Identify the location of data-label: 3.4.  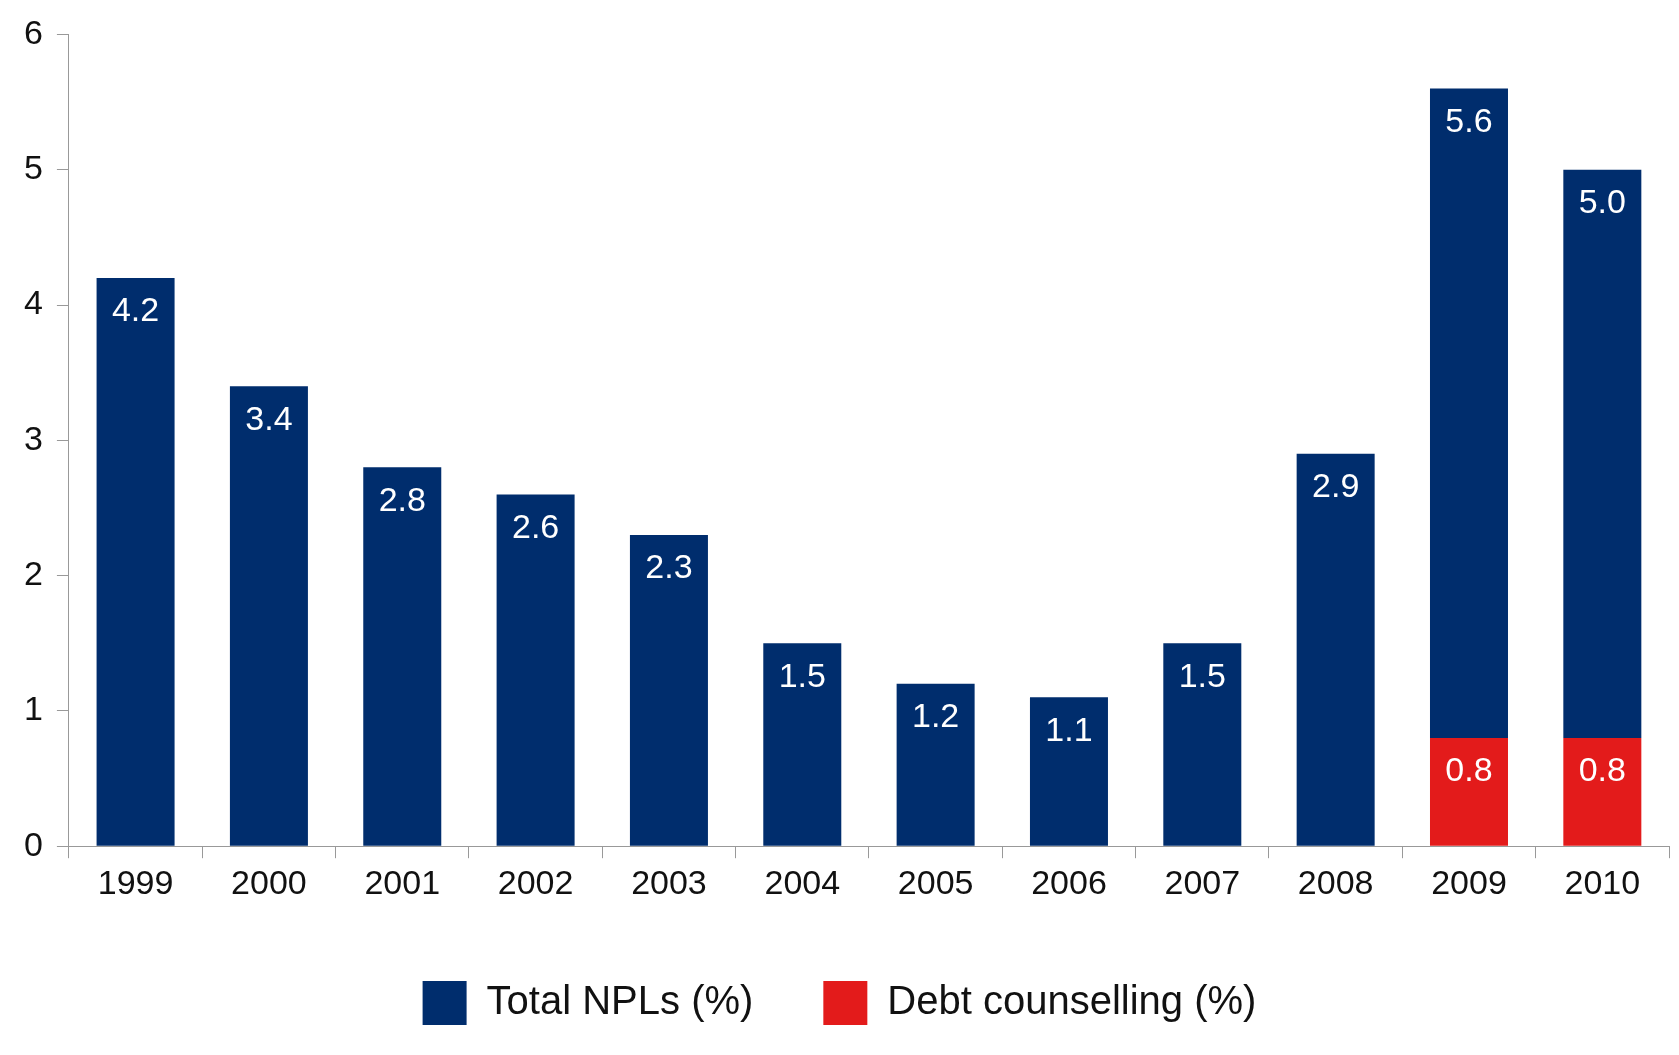
(269, 417).